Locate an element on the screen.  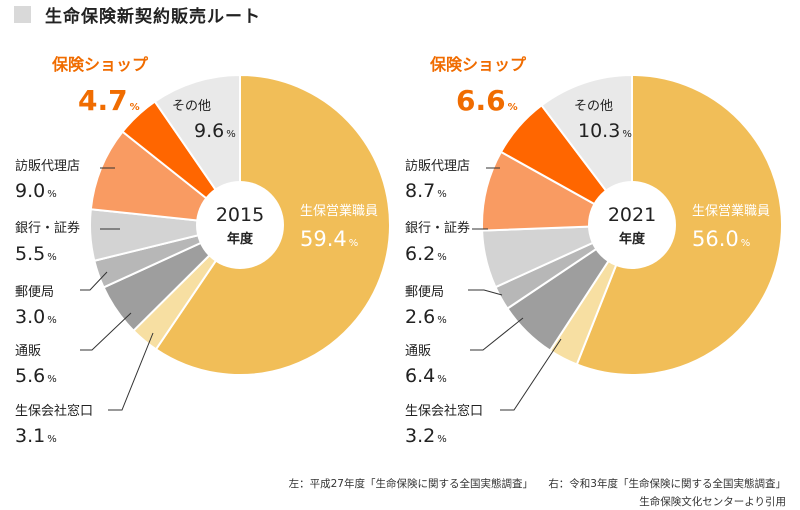
chart-title: 生命保険新契約販売ルート is located at coordinates (153, 16).